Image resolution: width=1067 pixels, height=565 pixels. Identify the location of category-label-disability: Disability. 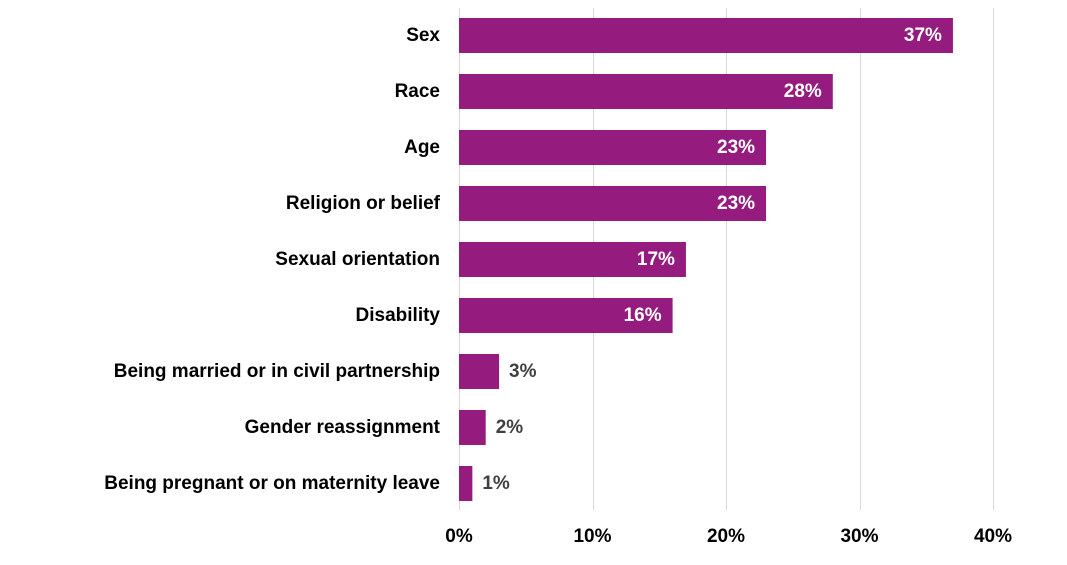
(398, 315).